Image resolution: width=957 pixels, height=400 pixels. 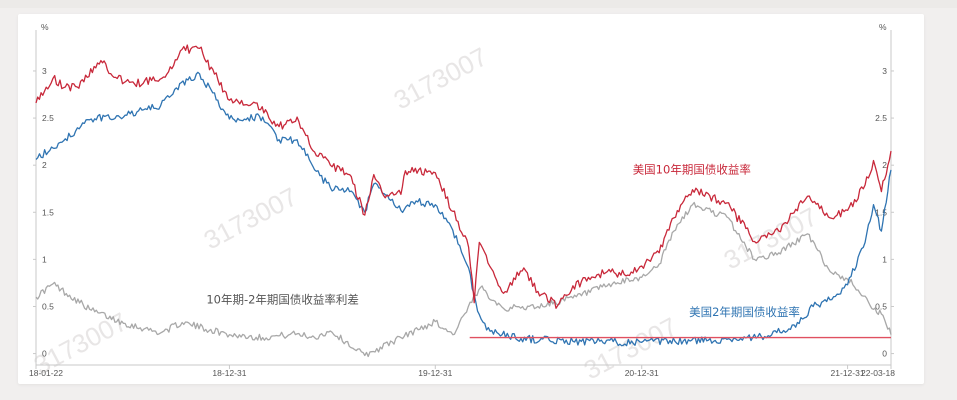 What do you see at coordinates (229, 373) in the screenshot?
I see `x-tick-label: 18-12-31` at bounding box center [229, 373].